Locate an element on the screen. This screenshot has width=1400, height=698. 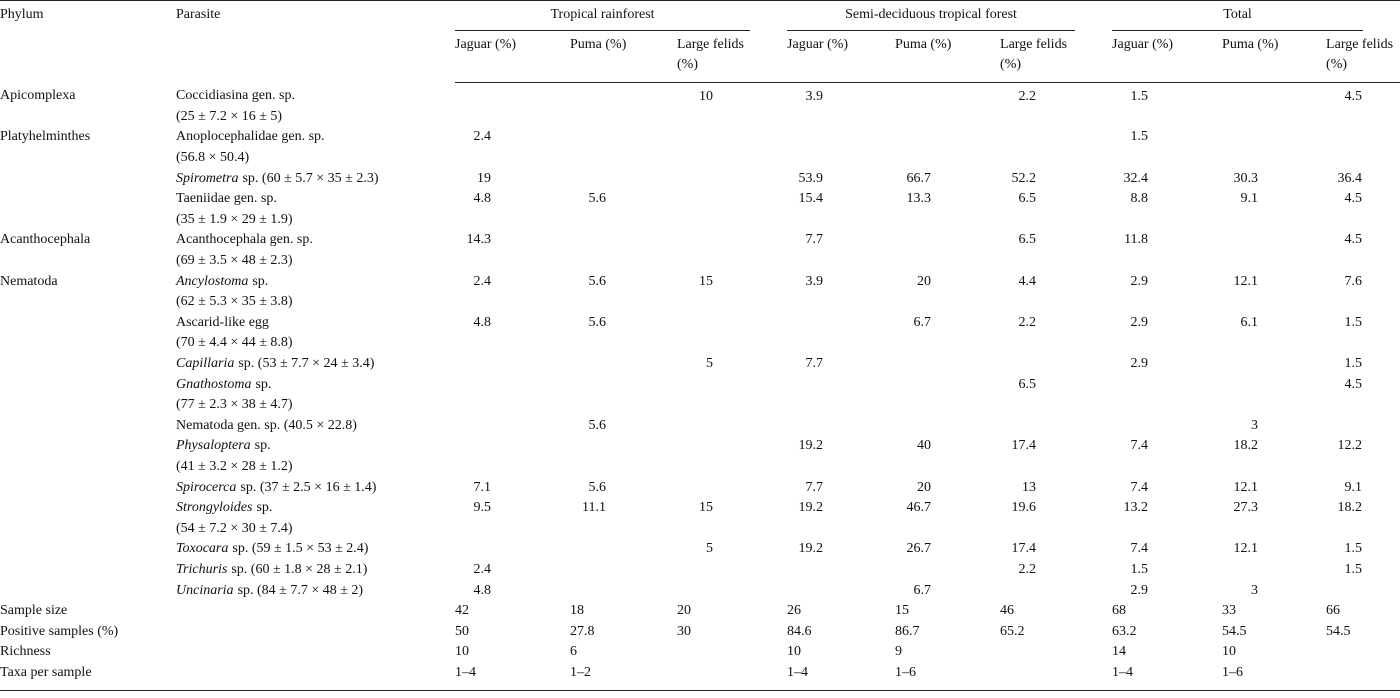
value-cell: 15 is located at coordinates (947, 611).